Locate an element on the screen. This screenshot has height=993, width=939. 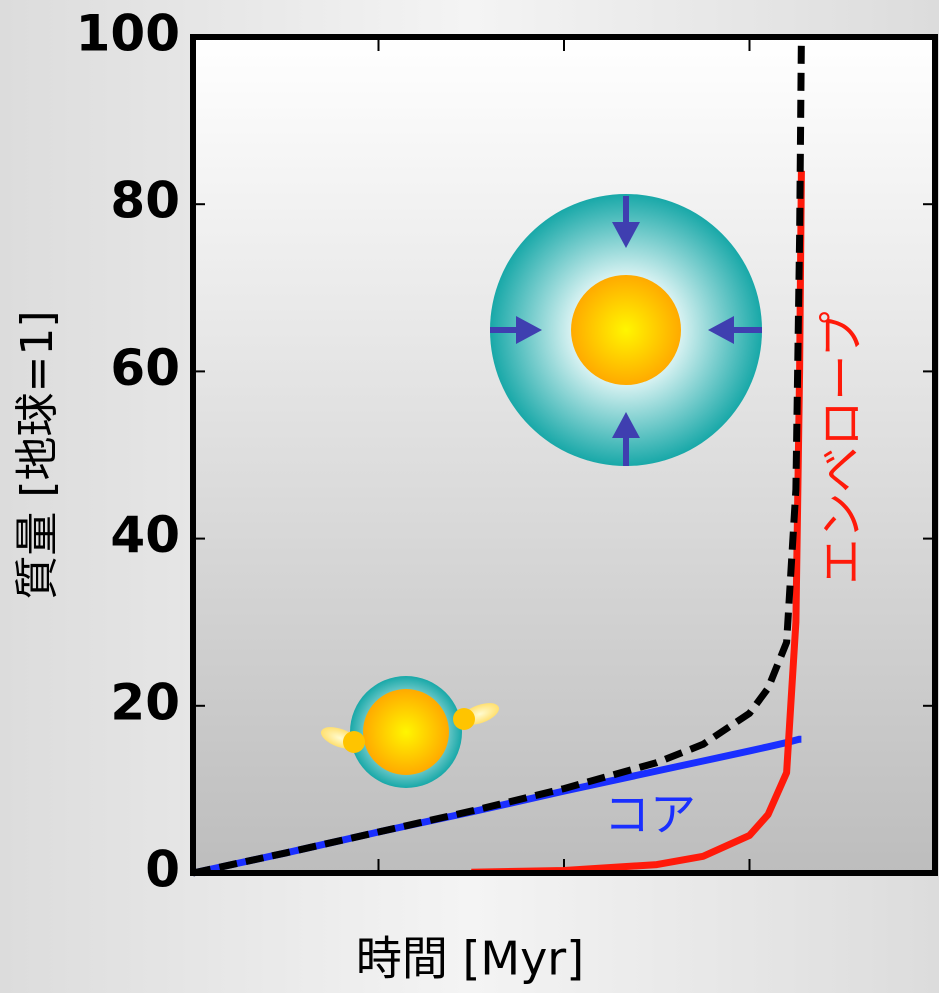
y-tick-label: 60 is located at coordinates (145, 368).